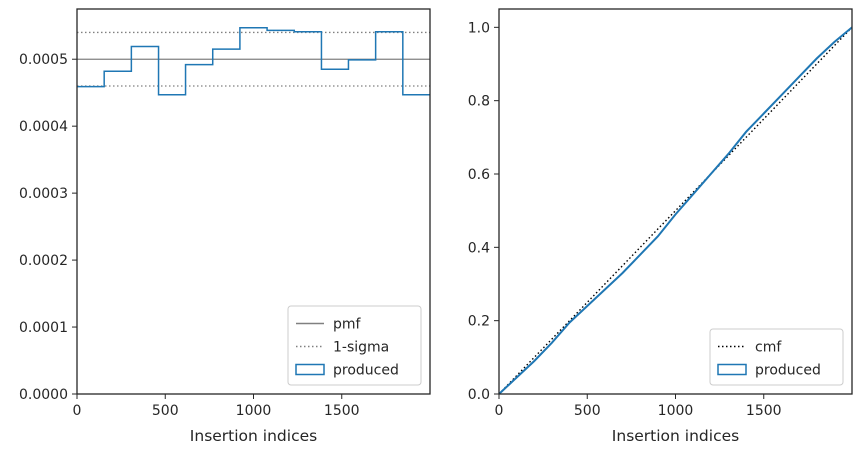 The height and width of the screenshot is (453, 861). Describe the element at coordinates (361, 348) in the screenshot. I see `legend-label: 1-sigma` at that location.